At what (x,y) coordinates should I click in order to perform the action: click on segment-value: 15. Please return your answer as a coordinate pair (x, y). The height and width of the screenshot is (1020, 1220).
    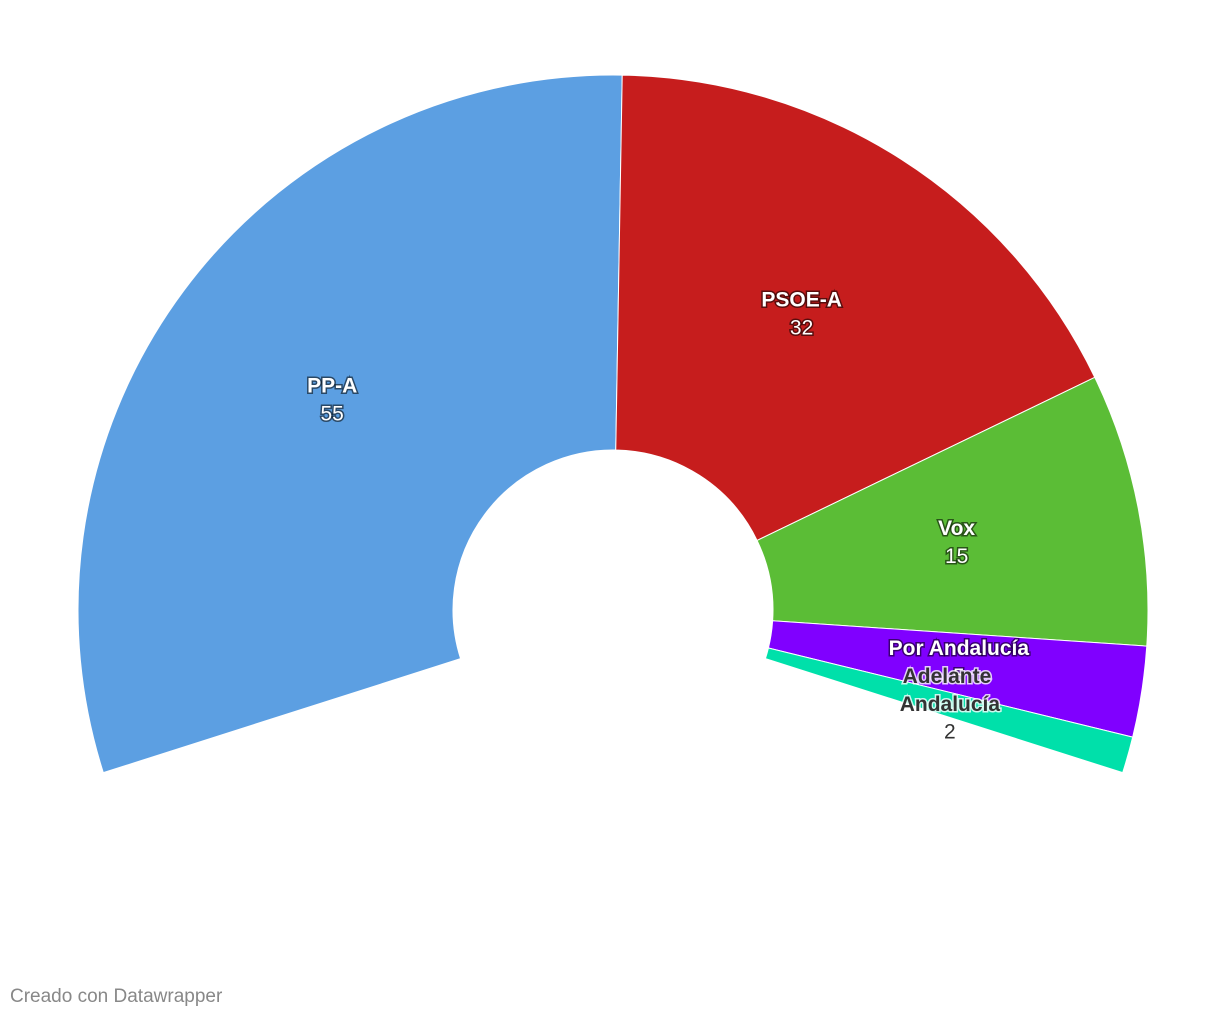
    Looking at the image, I should click on (956, 556).